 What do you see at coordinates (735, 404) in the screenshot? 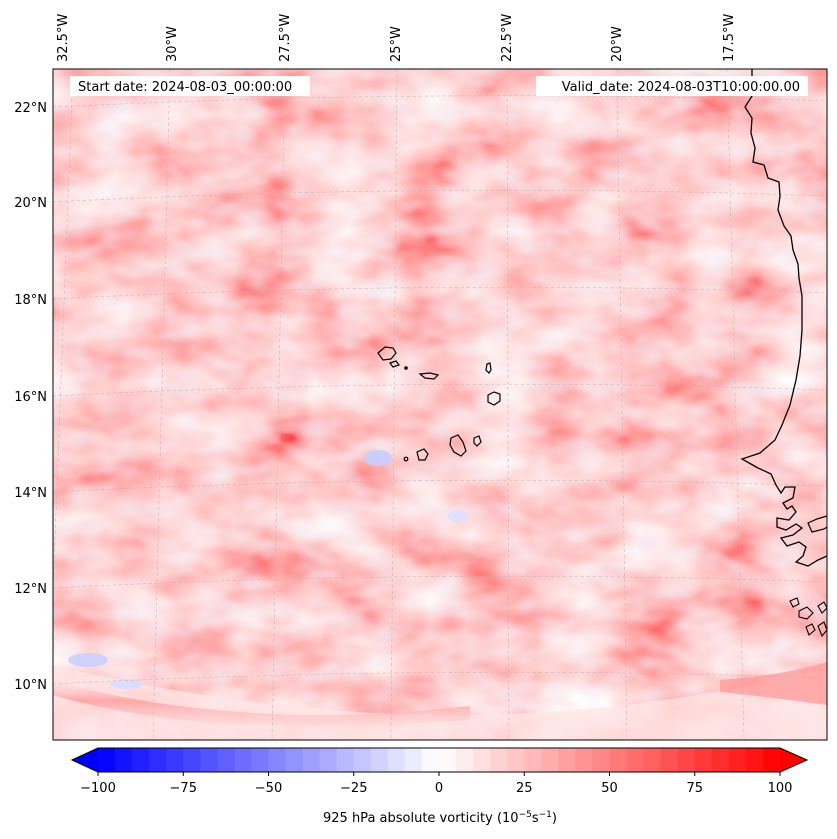
I see `meridian-17-5w` at bounding box center [735, 404].